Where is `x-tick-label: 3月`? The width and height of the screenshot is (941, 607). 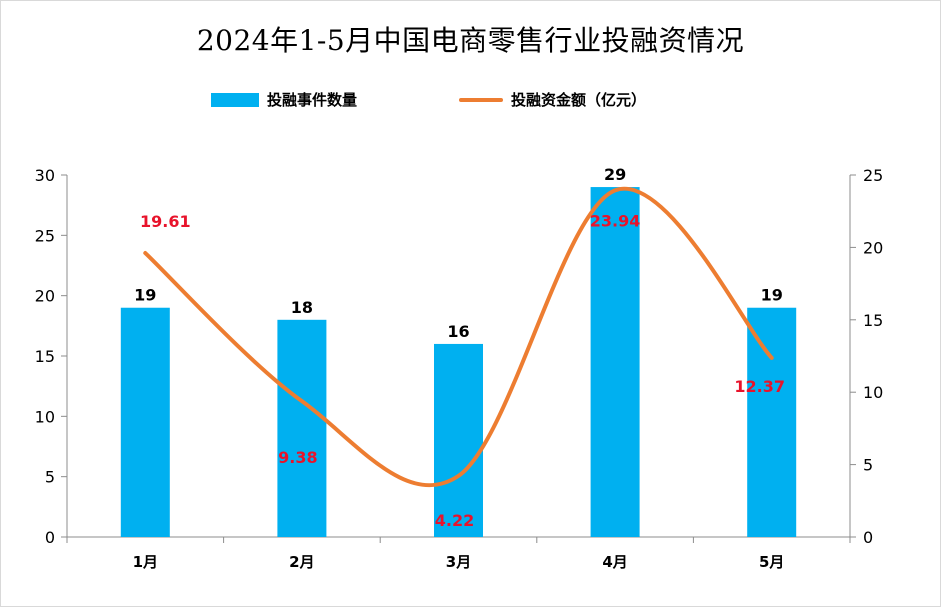 x-tick-label: 3月 is located at coordinates (458, 562).